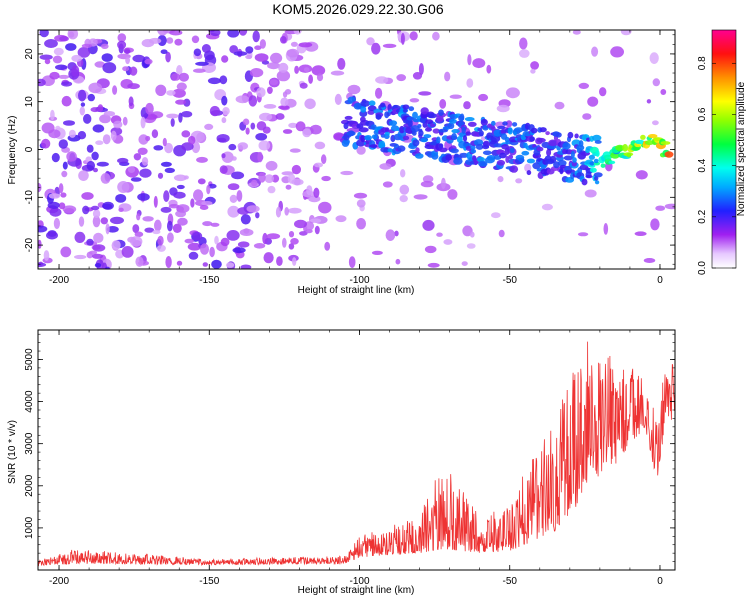  Describe the element at coordinates (357, 9) in the screenshot. I see `chart-title: KOM5.2026.029.22.30.G06` at that location.